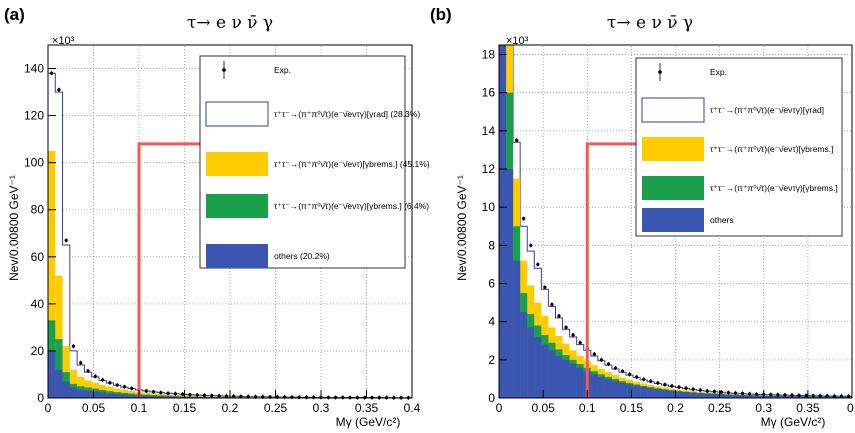 The image size is (855, 433). Describe the element at coordinates (489, 131) in the screenshot. I see `y-tick-label: 14` at that location.